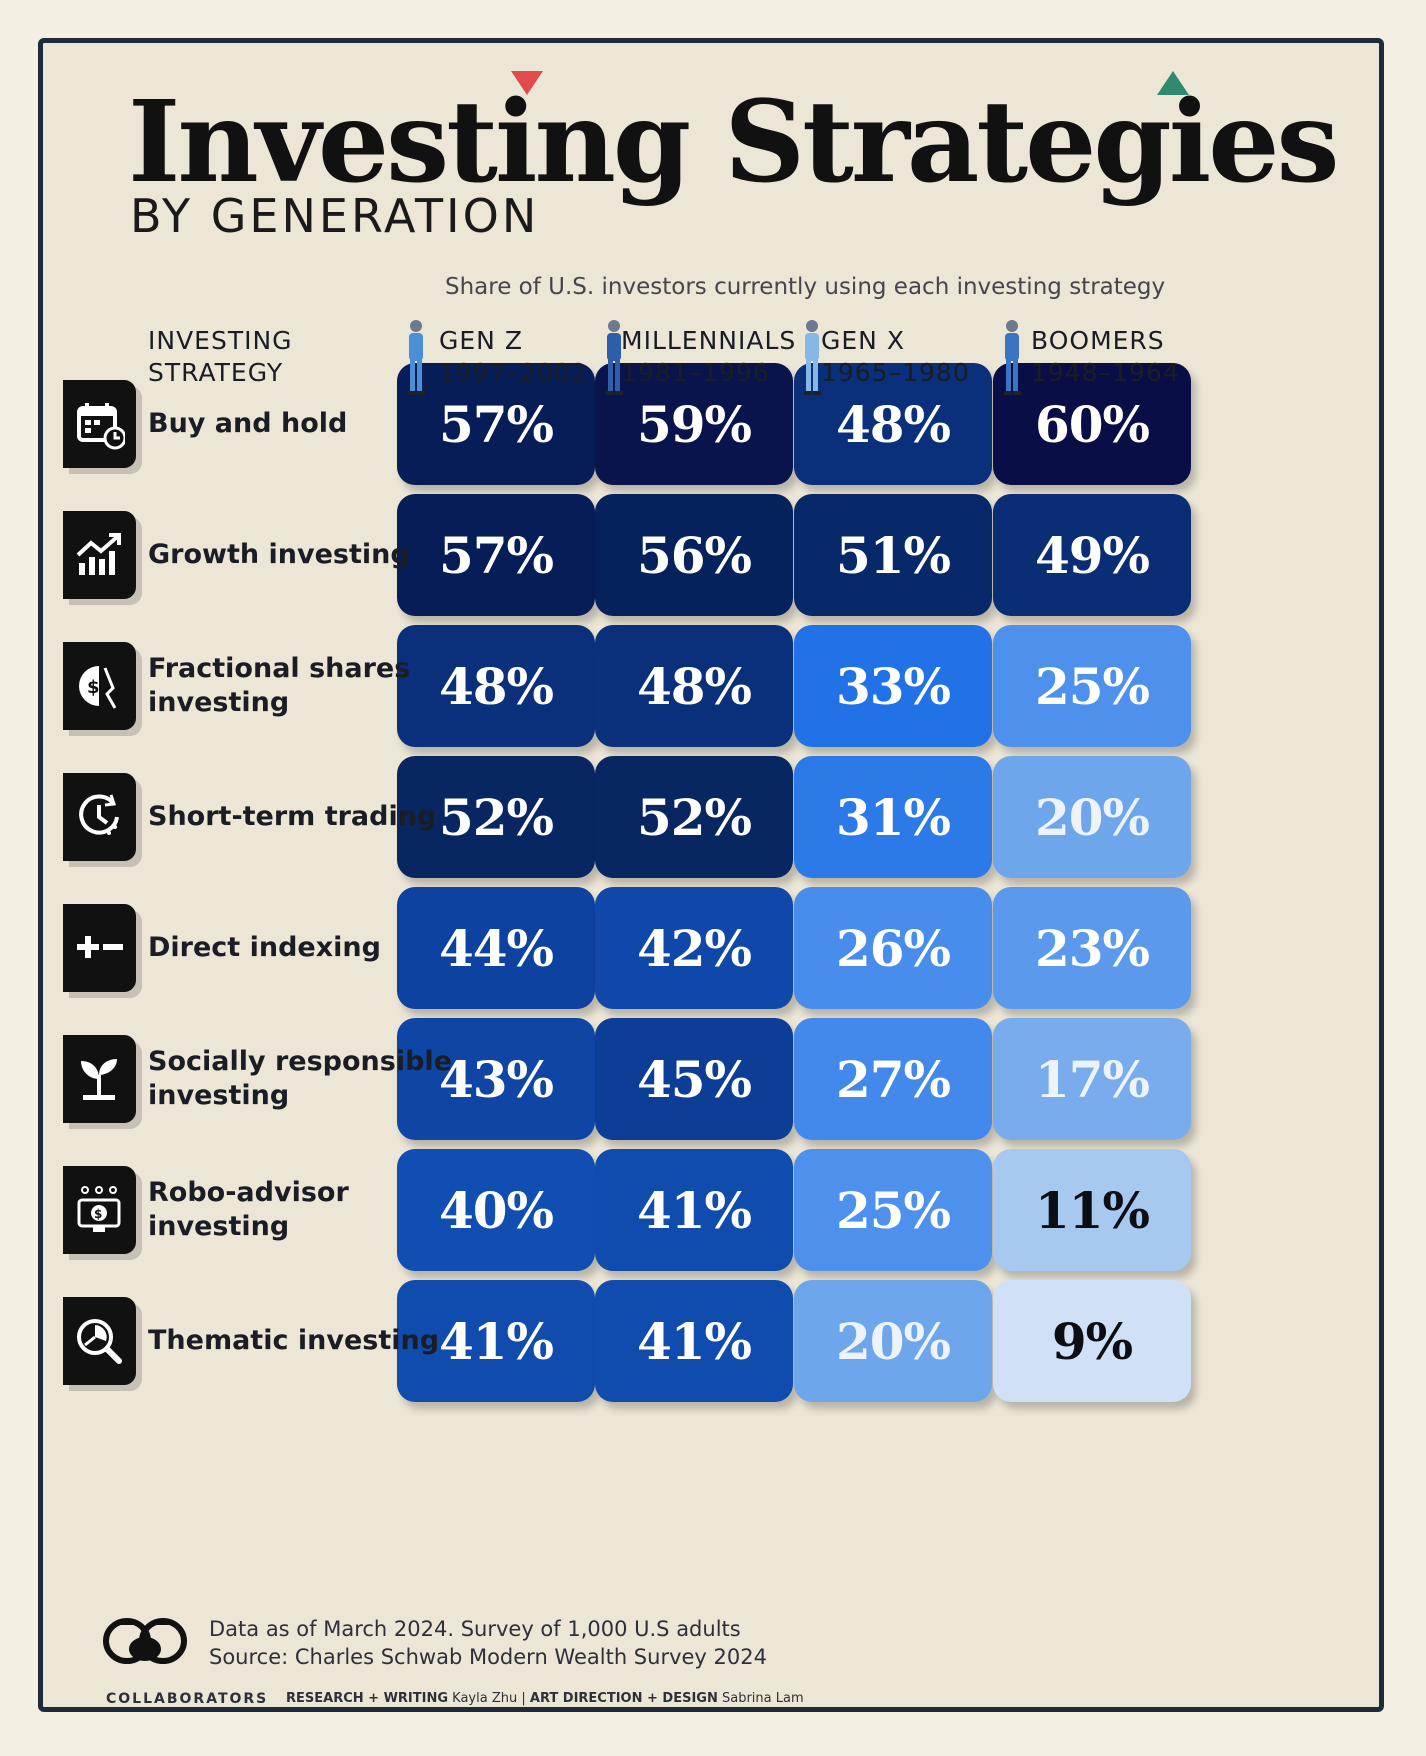 This screenshot has height=1756, width=1426. What do you see at coordinates (1092, 424) in the screenshot?
I see `data-cell: 60%` at bounding box center [1092, 424].